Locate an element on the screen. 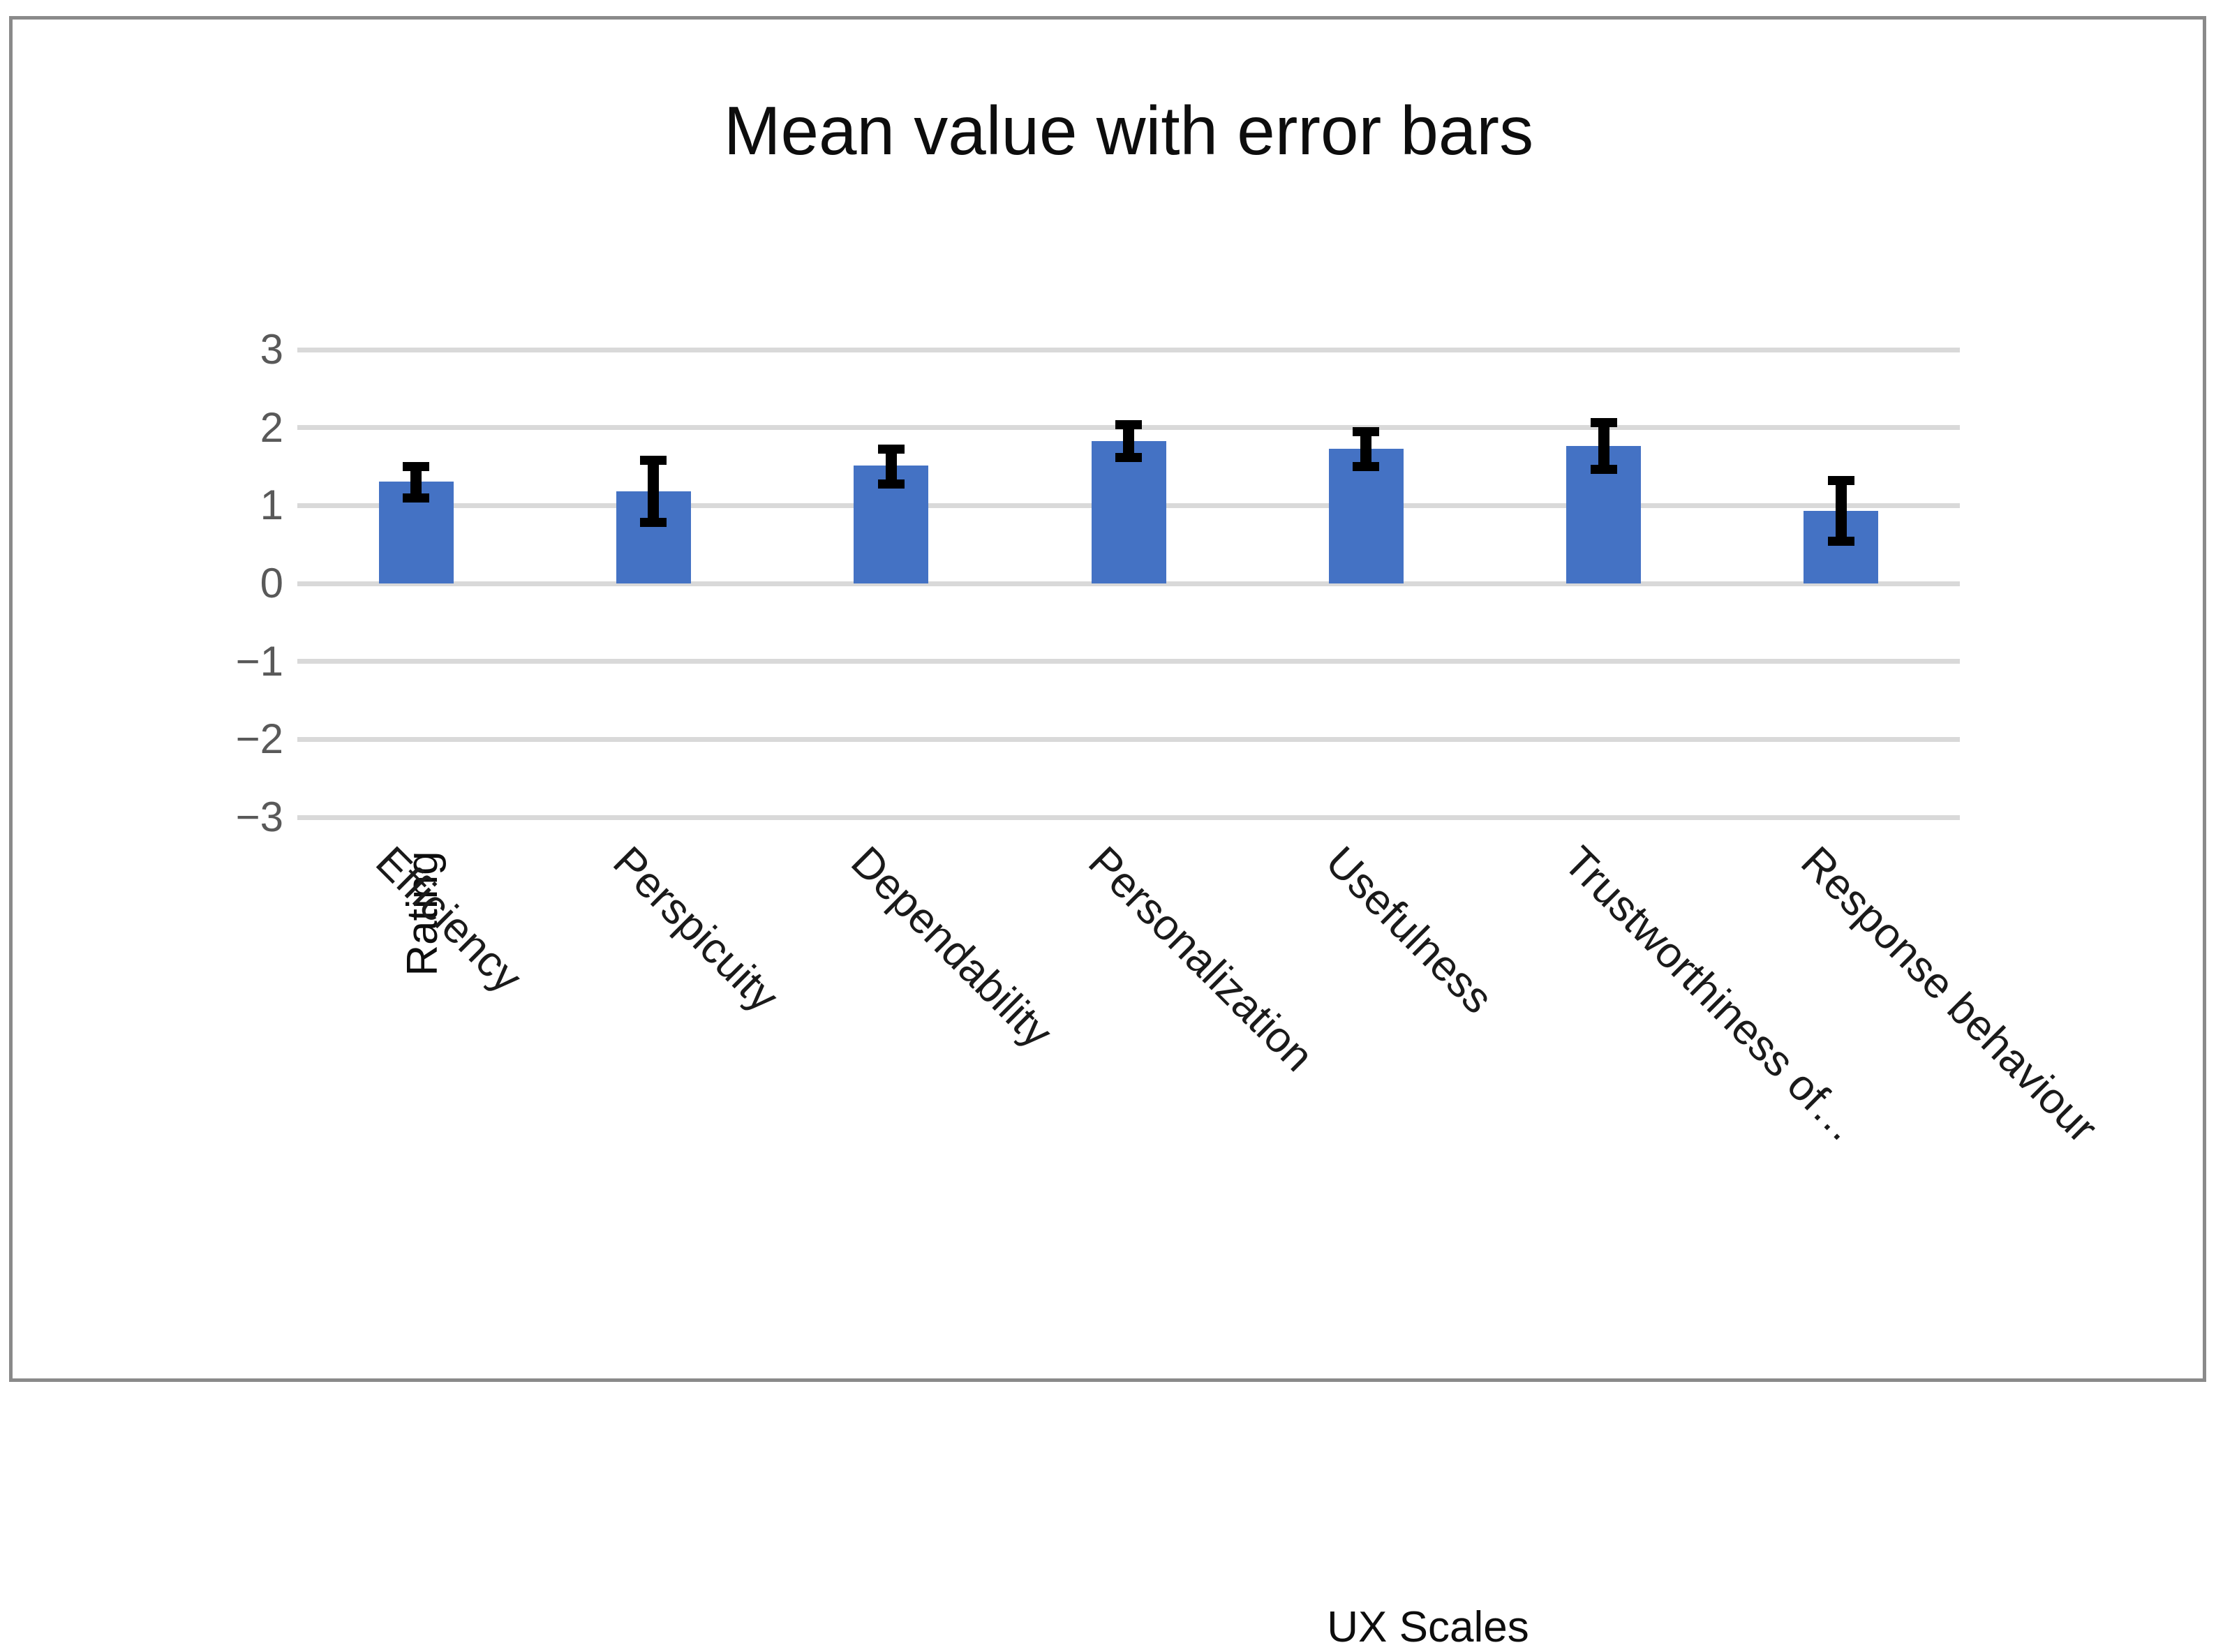 The height and width of the screenshot is (1652, 2216). y-tick-label: 1 is located at coordinates (271, 506).